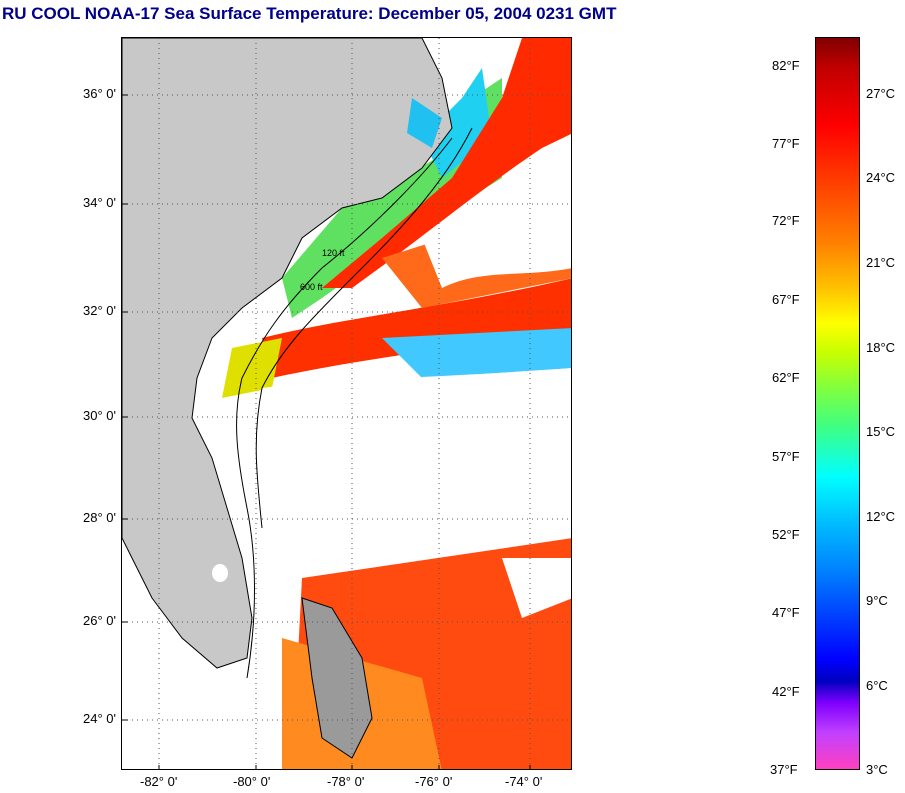  I want to click on lon-label-82: -82° 0', so click(159, 781).